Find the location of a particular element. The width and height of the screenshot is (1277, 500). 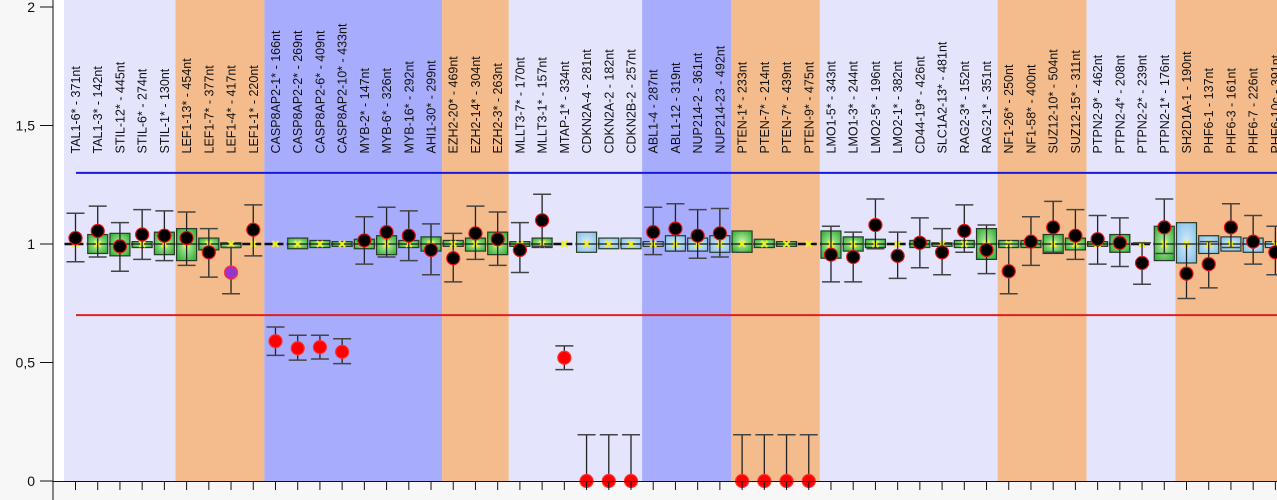

column-label: AHI1-30* - 299nt is located at coordinates (432, 107).